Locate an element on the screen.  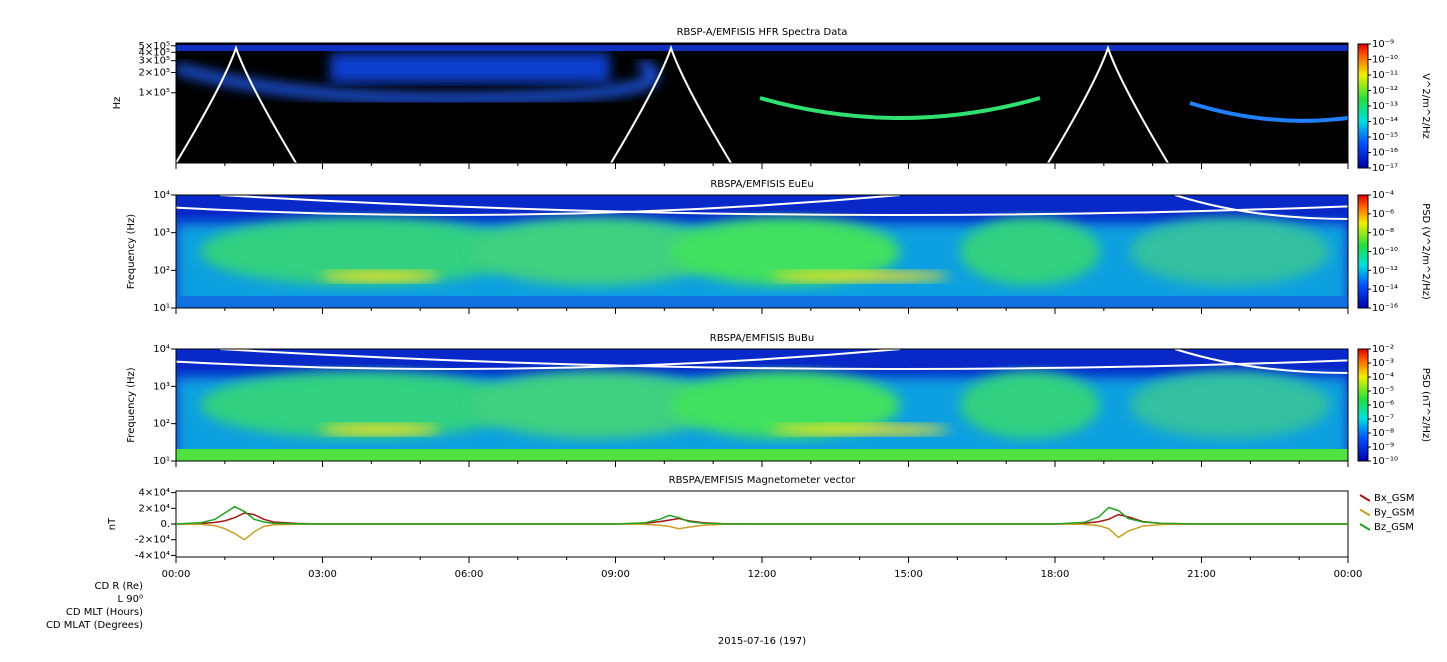
legend-label: By_GSM is located at coordinates (1394, 513).